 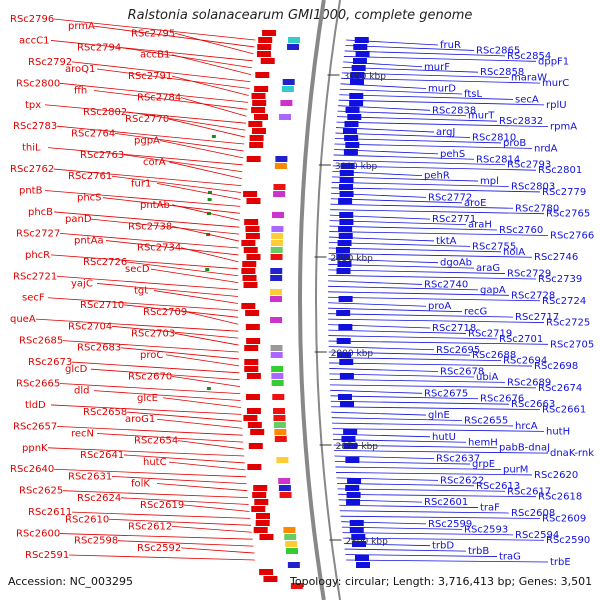 What do you see at coordinates (147, 398) in the screenshot?
I see `left-gene-label: glcE` at bounding box center [147, 398].